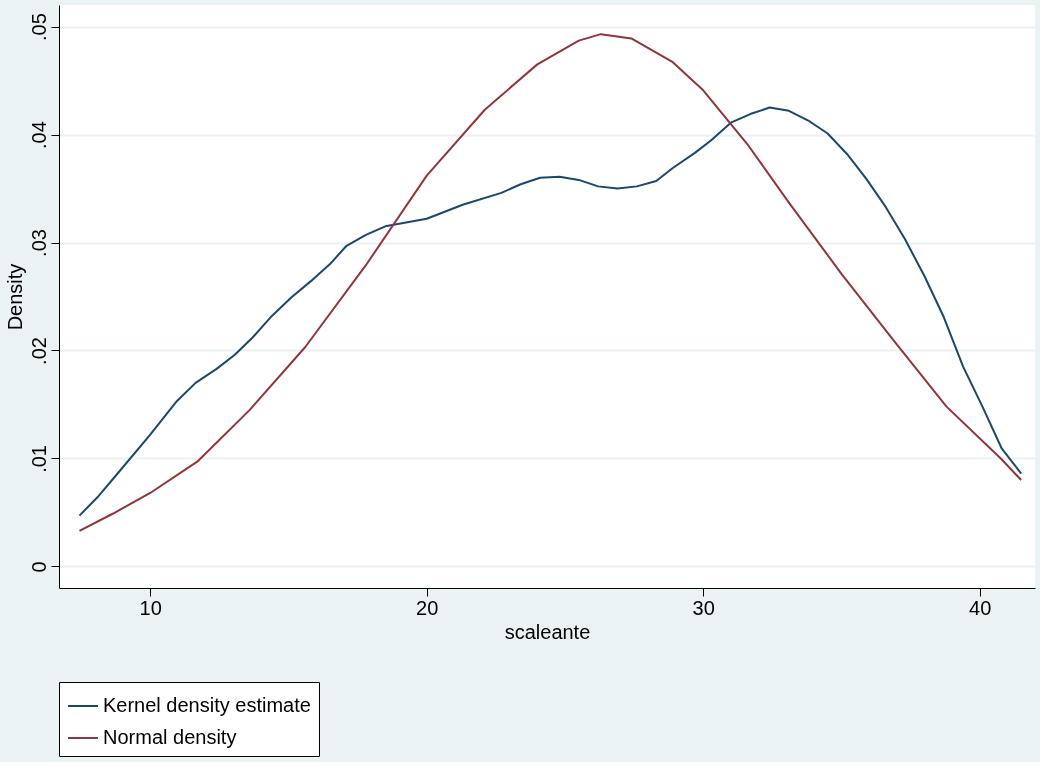 This screenshot has height=772, width=1050. What do you see at coordinates (427, 607) in the screenshot?
I see `x-tick-label: 20` at bounding box center [427, 607].